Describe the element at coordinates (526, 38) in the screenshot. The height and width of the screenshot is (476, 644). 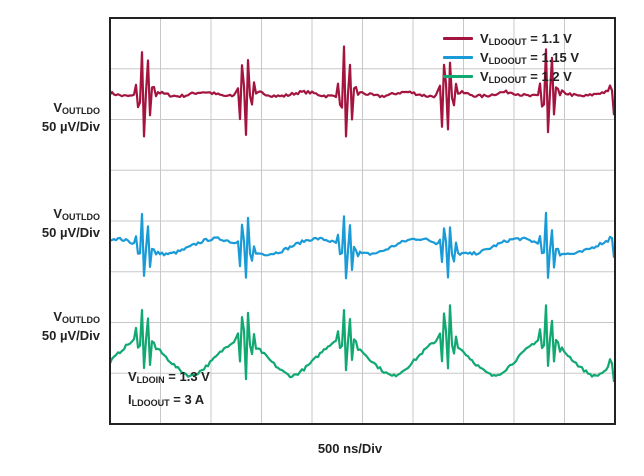
I see `legend-label-1: VLDOOUT = 1.1 V` at that location.